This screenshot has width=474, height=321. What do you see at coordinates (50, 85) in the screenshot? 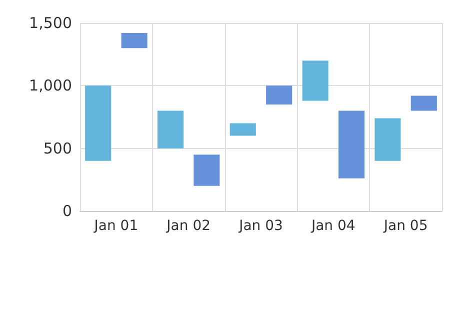
I see `y-tick-label: 1,000` at bounding box center [50, 85].